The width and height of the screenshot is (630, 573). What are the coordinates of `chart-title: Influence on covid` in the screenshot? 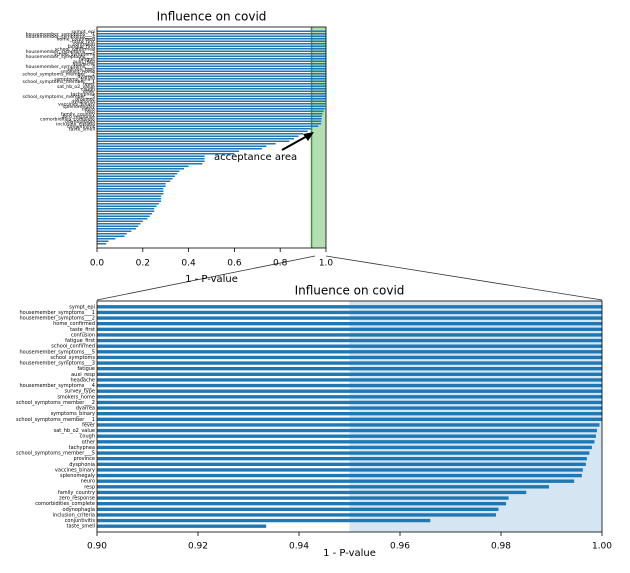 It's located at (350, 291).